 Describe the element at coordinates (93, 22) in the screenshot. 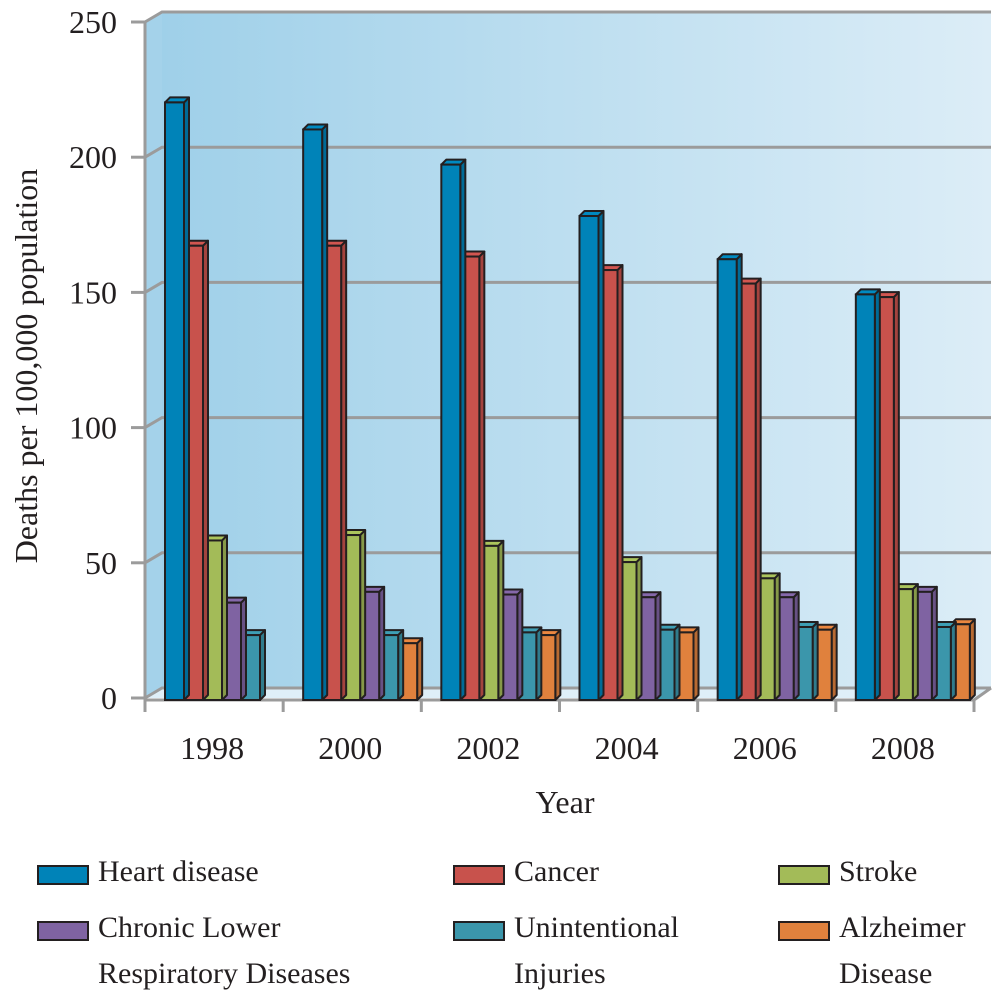

I see `y-tick-label: 250` at that location.